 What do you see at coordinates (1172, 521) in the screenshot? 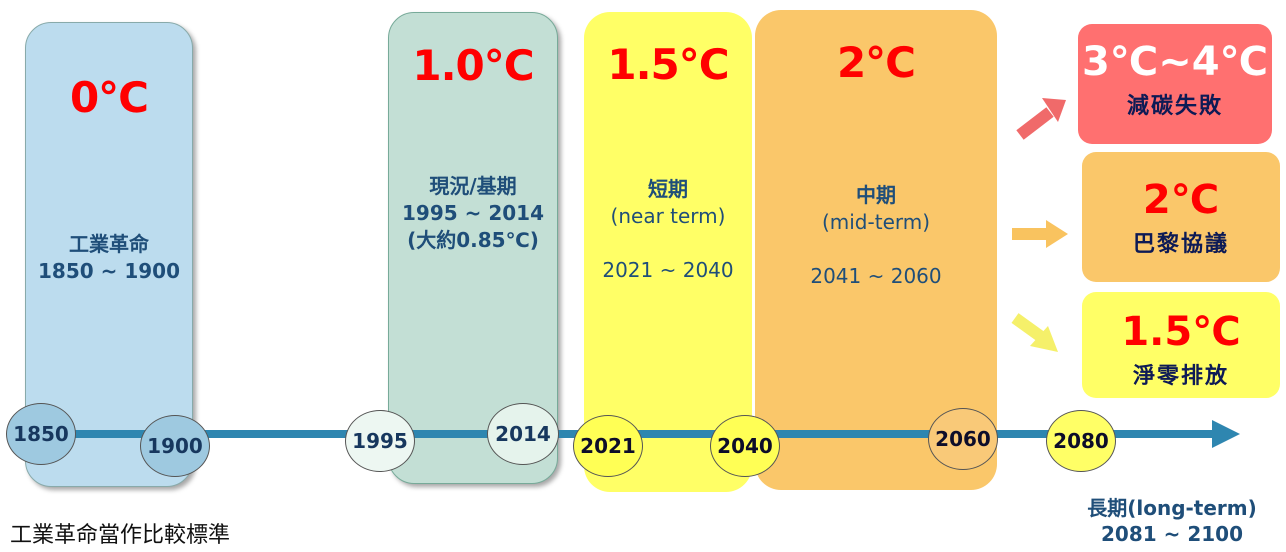
I see `long-term-label: 長期(long-term) 2081 ~ 2100` at bounding box center [1172, 521].